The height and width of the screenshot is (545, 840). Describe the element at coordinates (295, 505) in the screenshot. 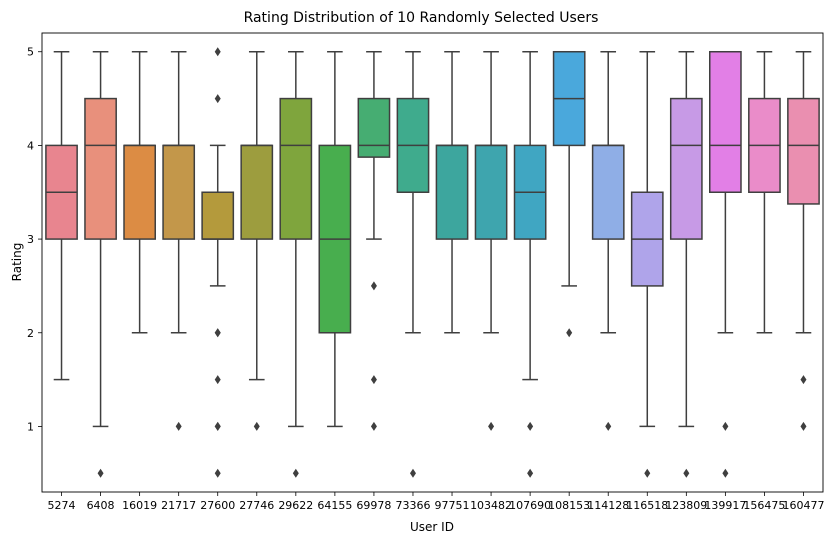

I see `x-tick-label: 29622` at that location.